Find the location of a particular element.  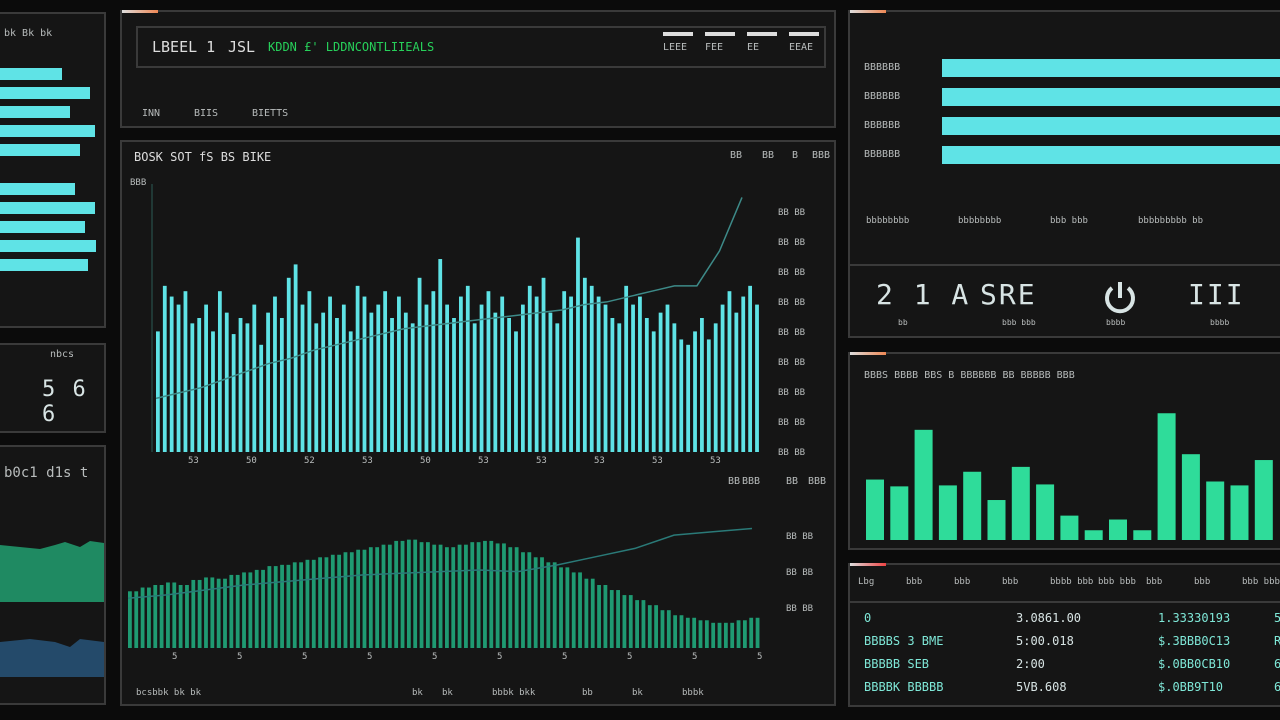

table-cell: 0 is located at coordinates (868, 618).